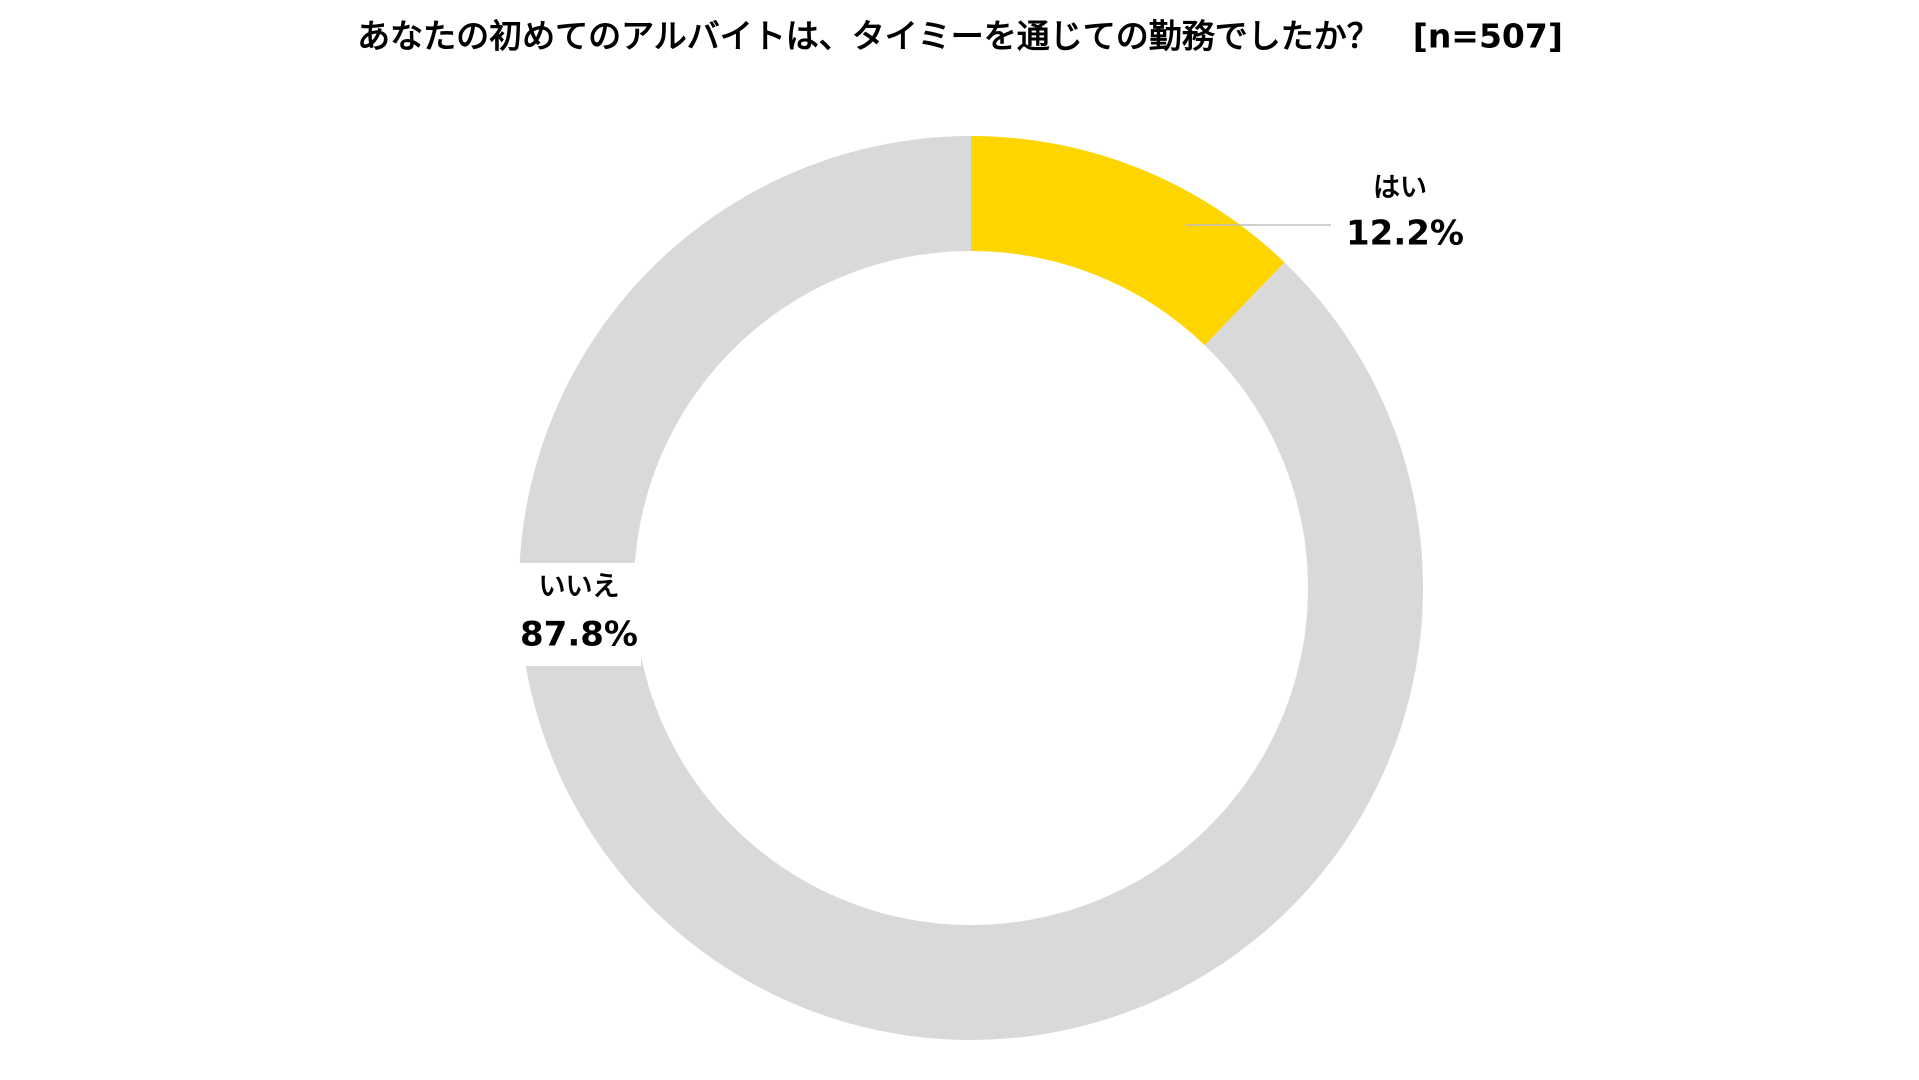 The image size is (1919, 1080). I want to click on donut-slice, so click(1128, 241).